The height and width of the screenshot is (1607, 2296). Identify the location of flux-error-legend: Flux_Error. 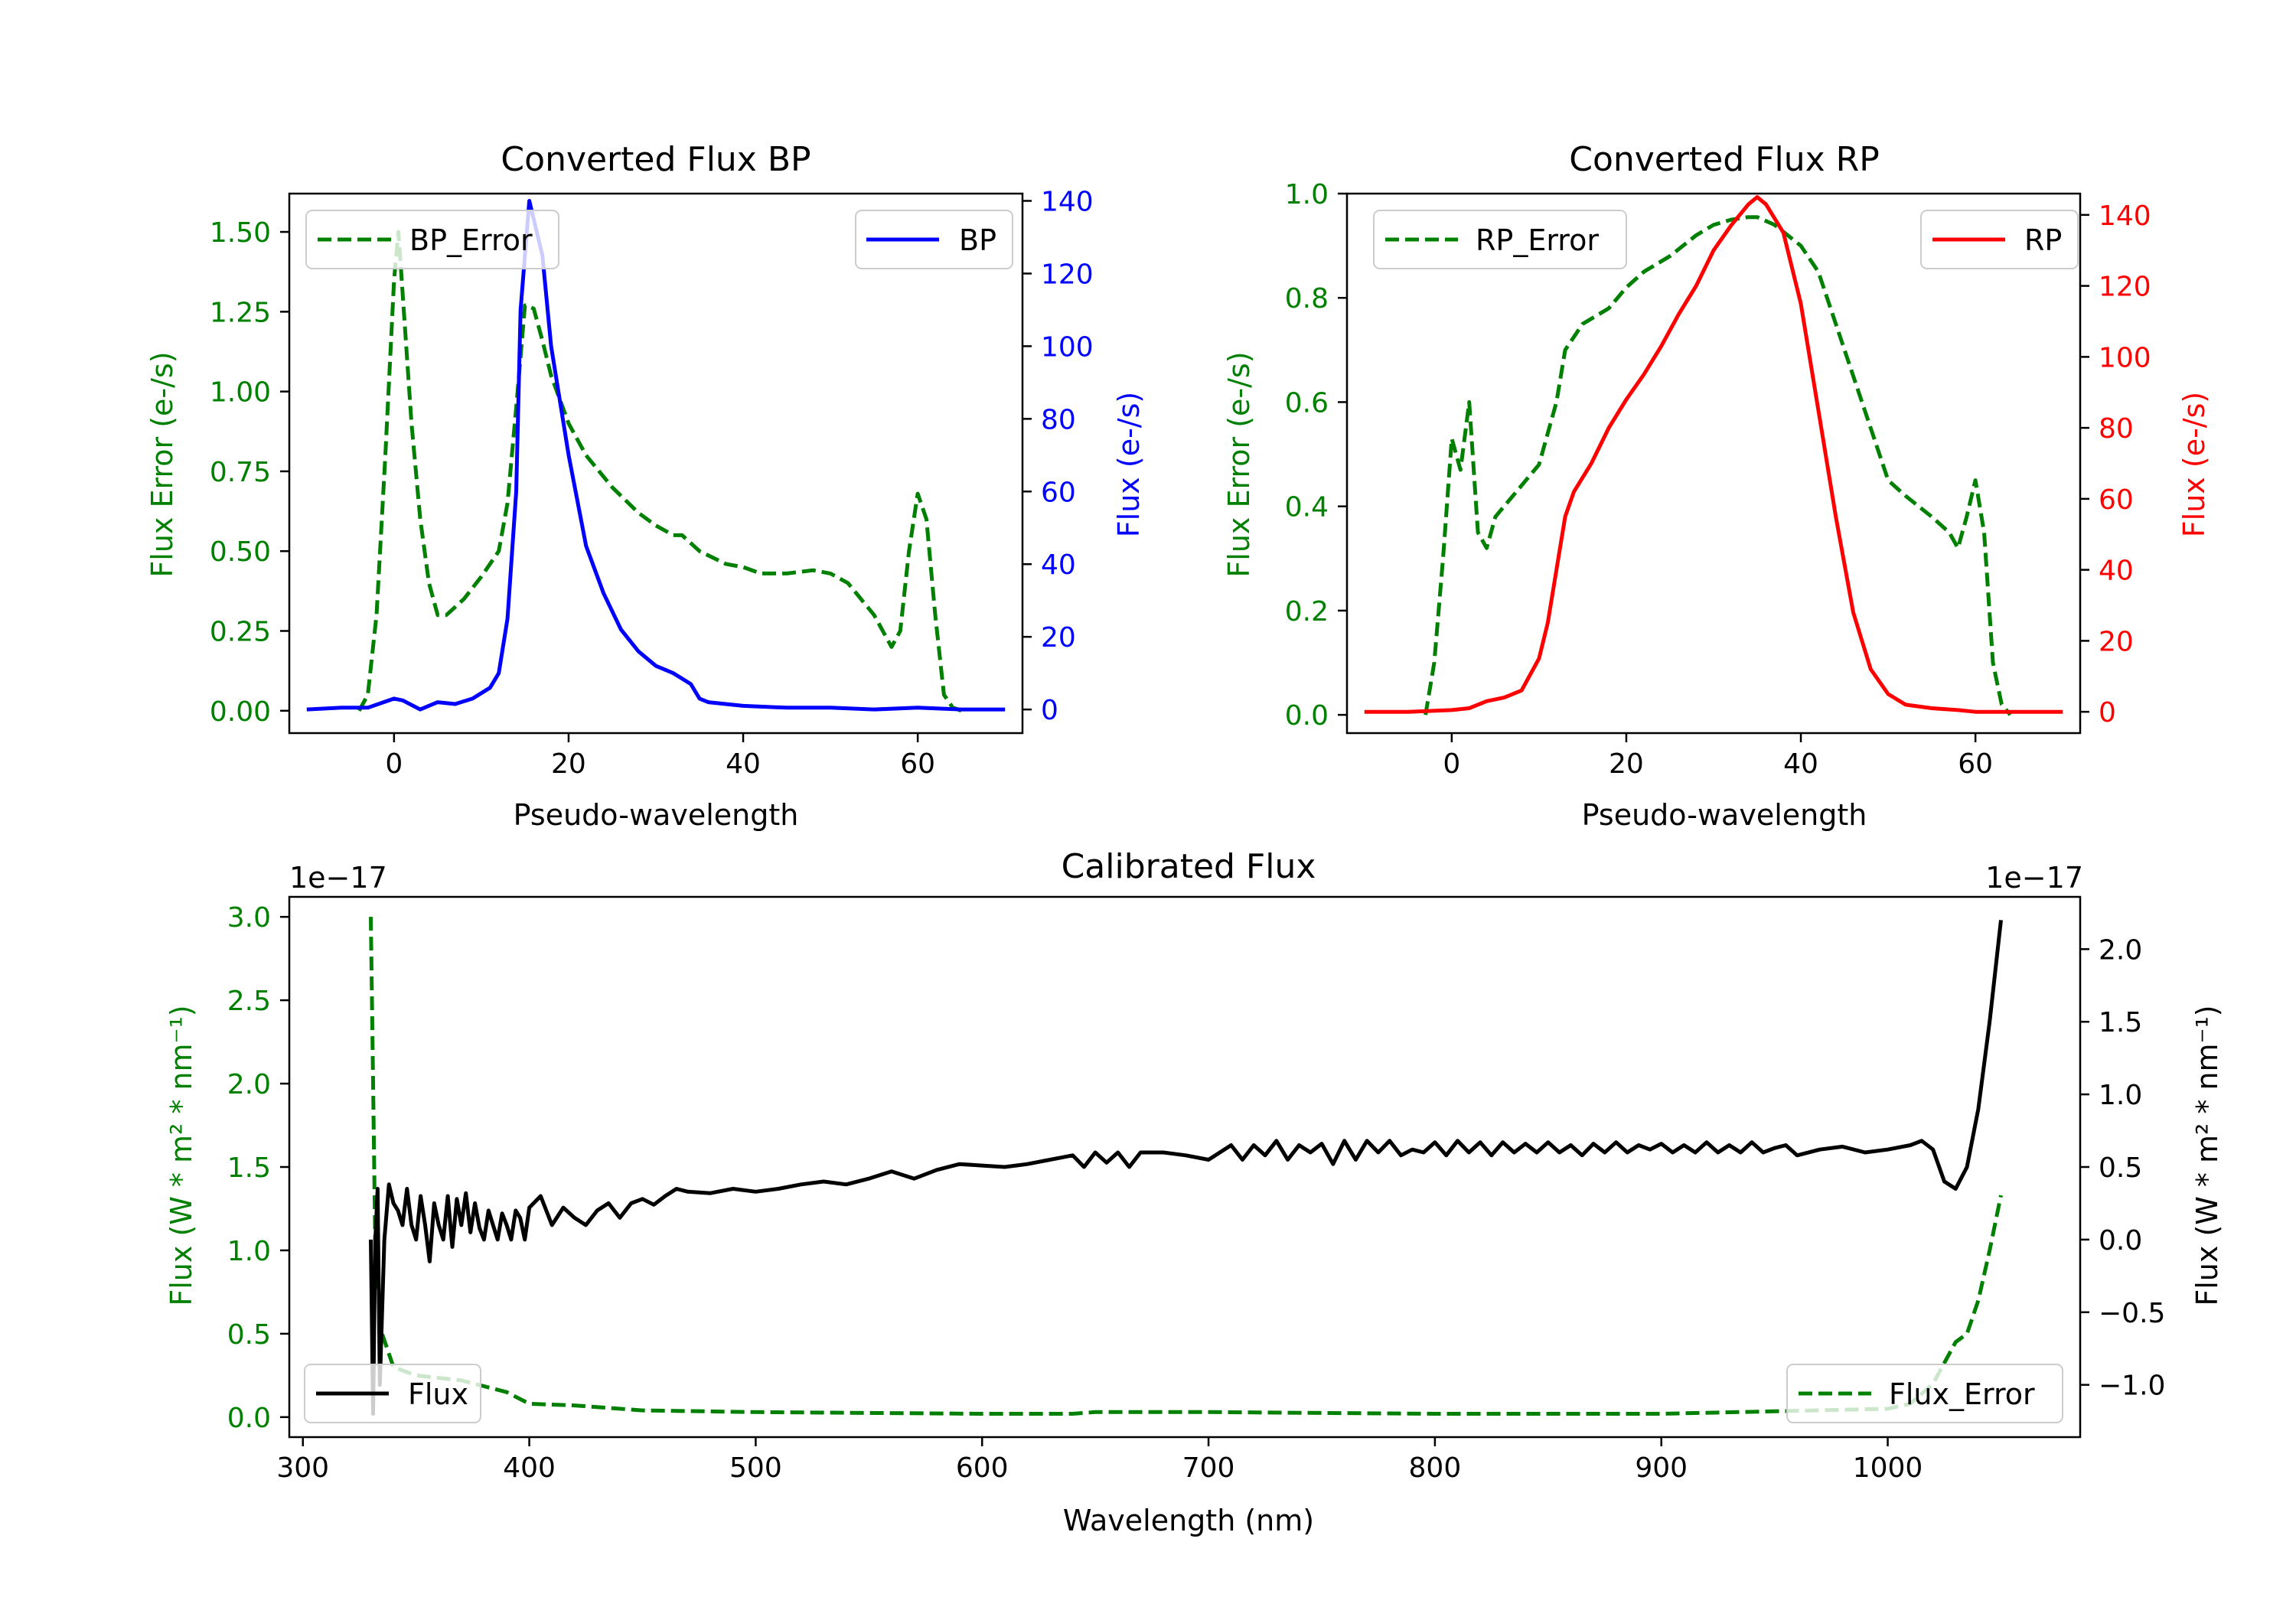
(1924, 1393).